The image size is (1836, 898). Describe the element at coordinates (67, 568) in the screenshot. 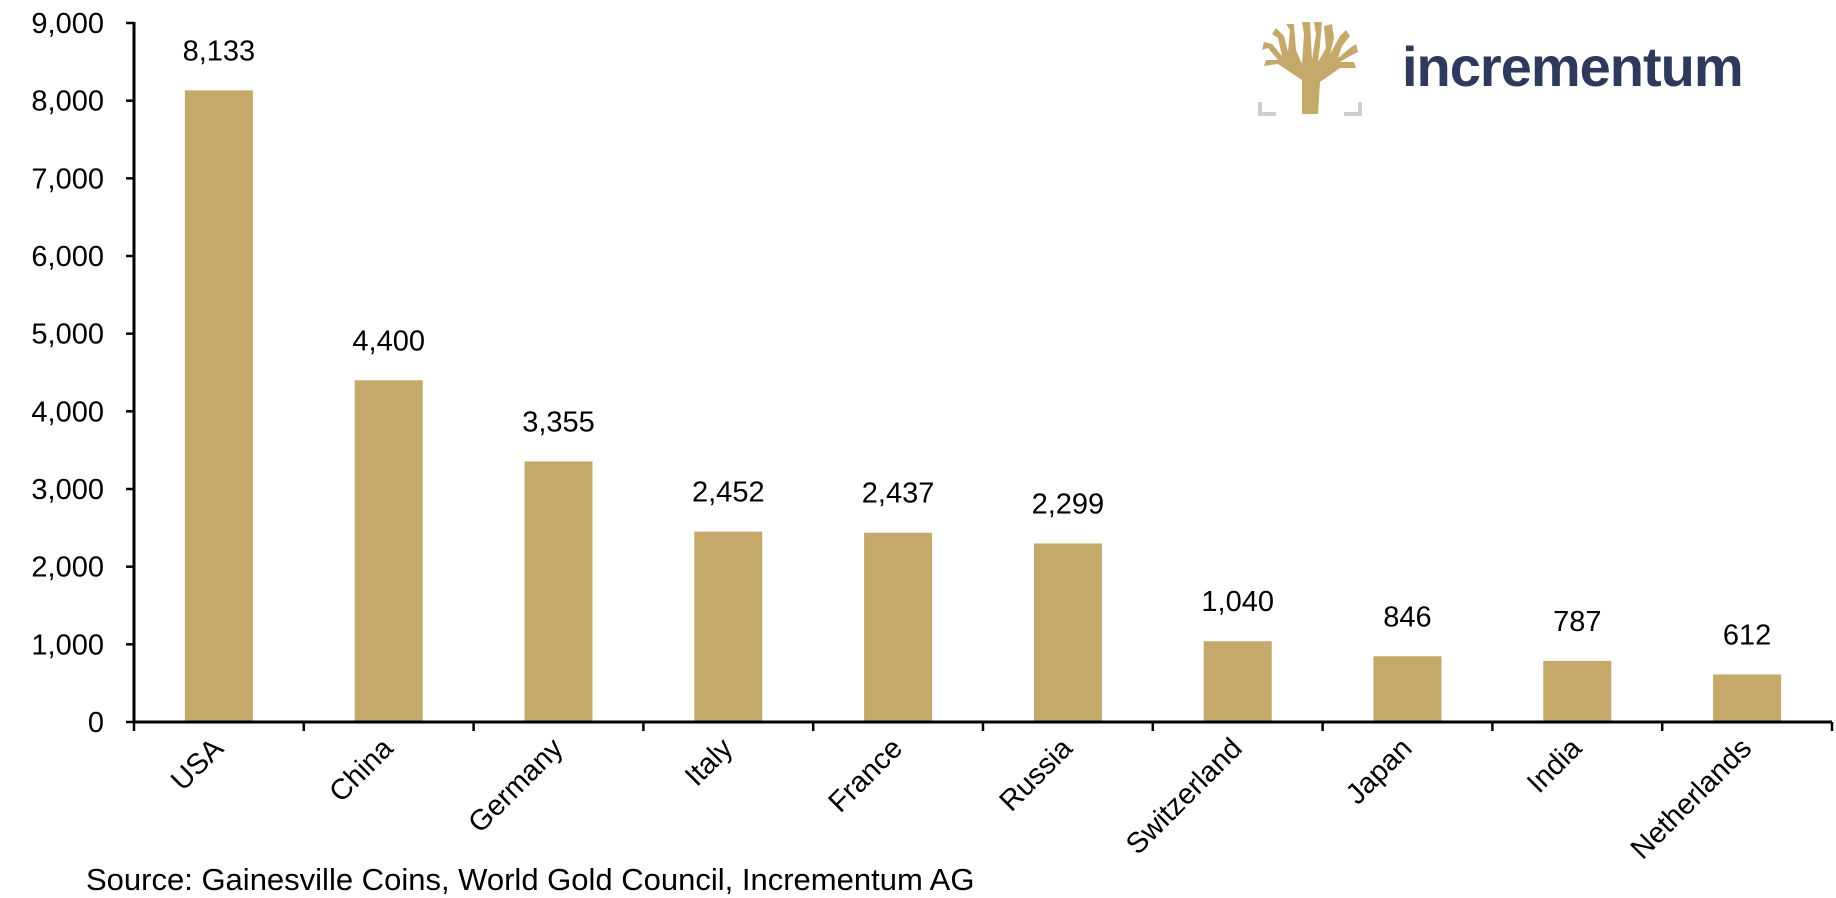

I see `y-tick-label: 2,000` at that location.